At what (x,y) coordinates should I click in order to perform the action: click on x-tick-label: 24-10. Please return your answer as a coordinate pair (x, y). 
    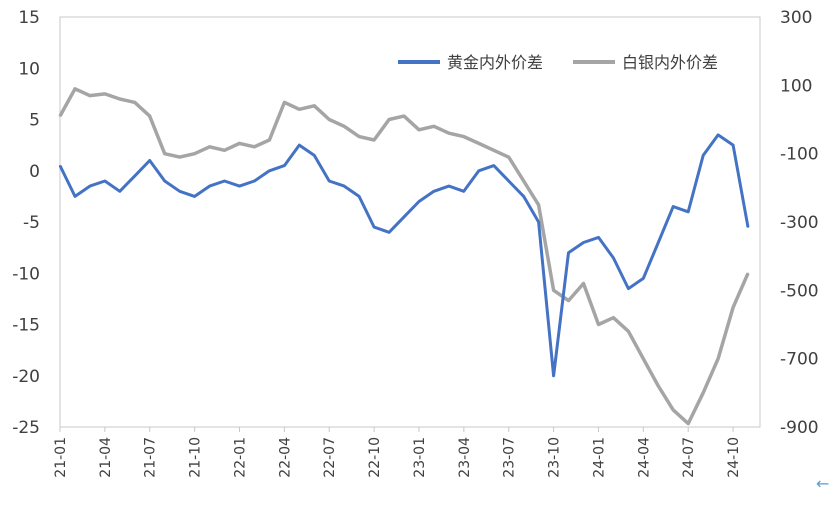
    Looking at the image, I should click on (734, 457).